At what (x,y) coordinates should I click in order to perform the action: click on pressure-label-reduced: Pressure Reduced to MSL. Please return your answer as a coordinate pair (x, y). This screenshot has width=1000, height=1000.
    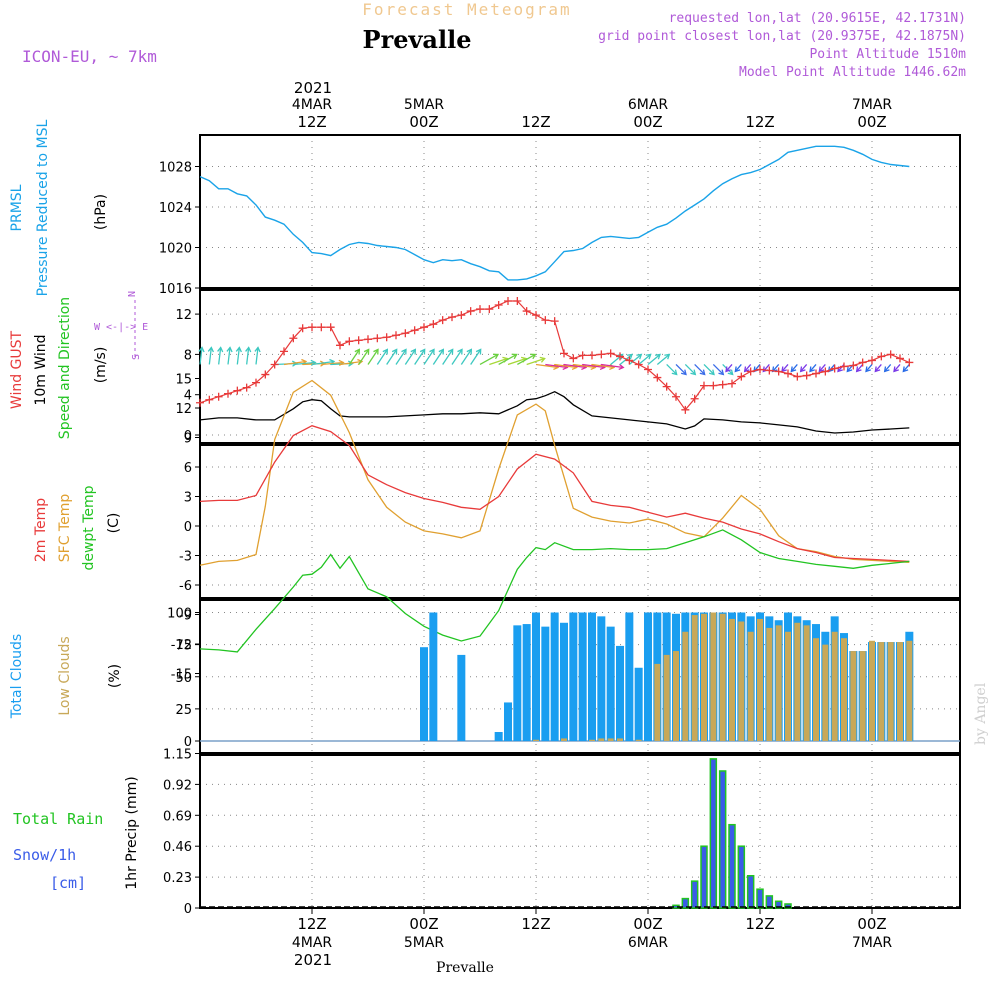
    Looking at the image, I should click on (43, 207).